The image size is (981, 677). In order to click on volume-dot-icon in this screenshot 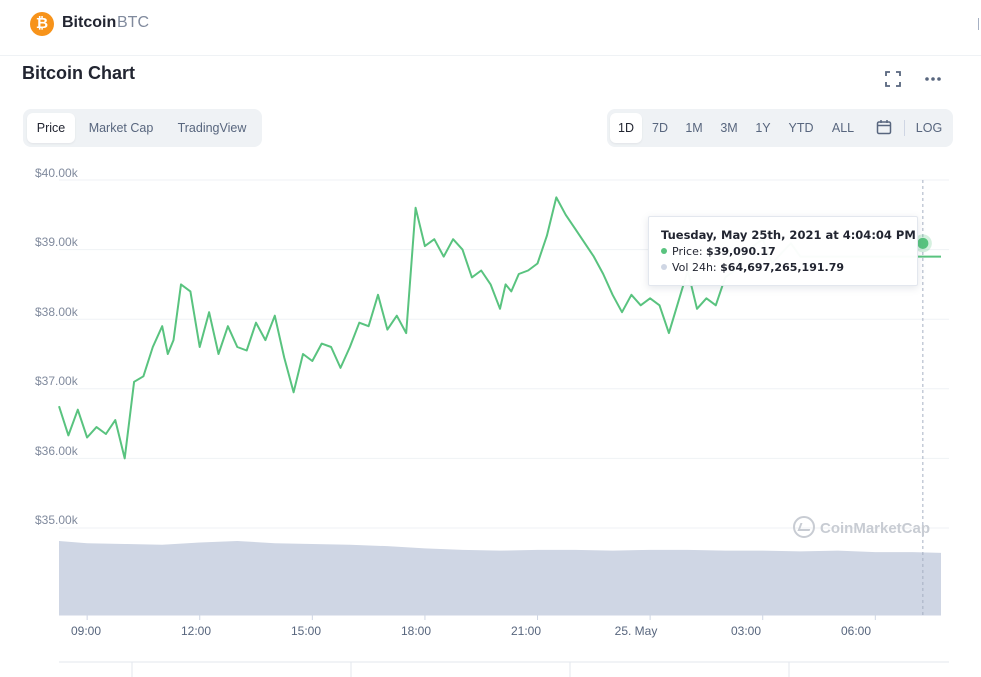, I will do `click(664, 267)`.